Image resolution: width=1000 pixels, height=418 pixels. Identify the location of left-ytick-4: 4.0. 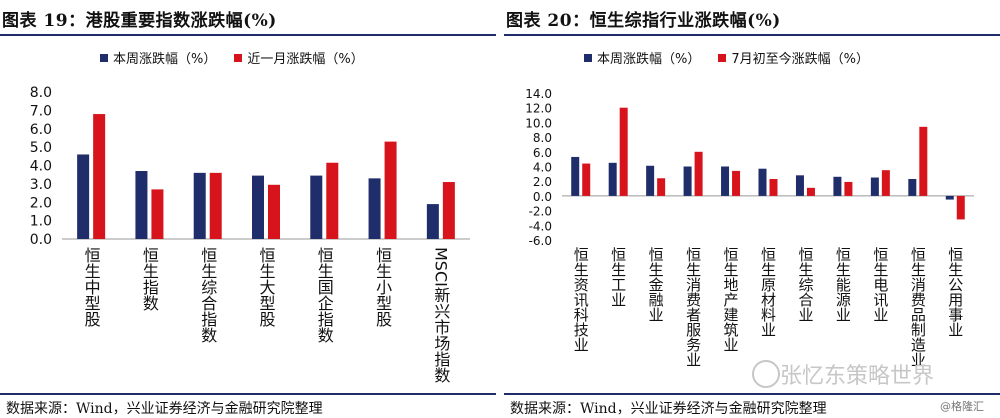
(41, 167).